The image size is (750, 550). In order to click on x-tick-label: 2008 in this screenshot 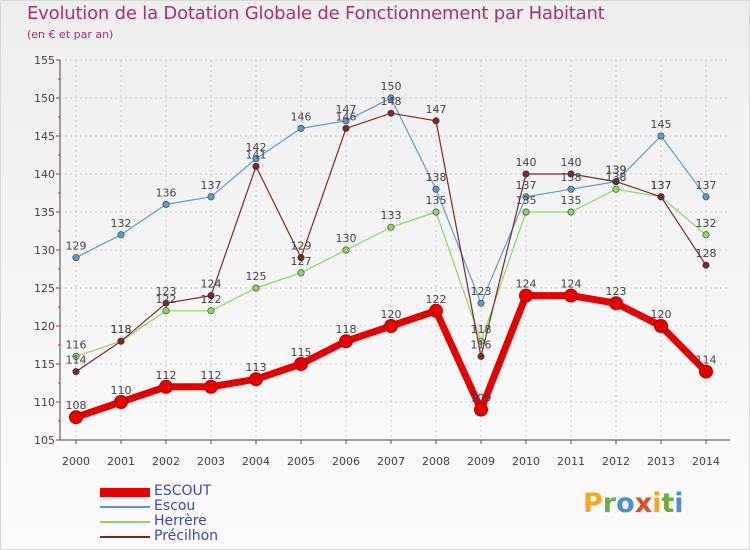, I will do `click(436, 461)`.